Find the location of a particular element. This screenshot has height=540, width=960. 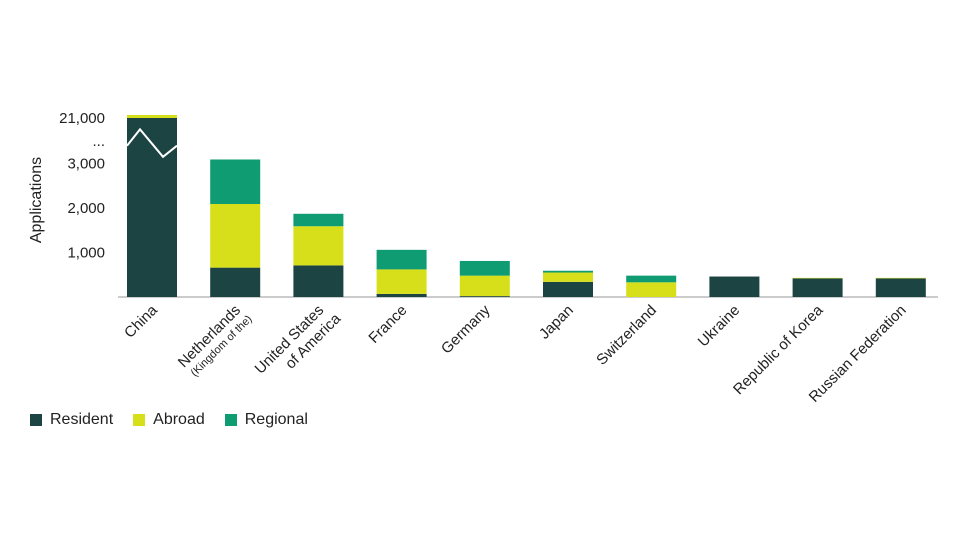

legend-item-resident: Resident is located at coordinates (71, 420).